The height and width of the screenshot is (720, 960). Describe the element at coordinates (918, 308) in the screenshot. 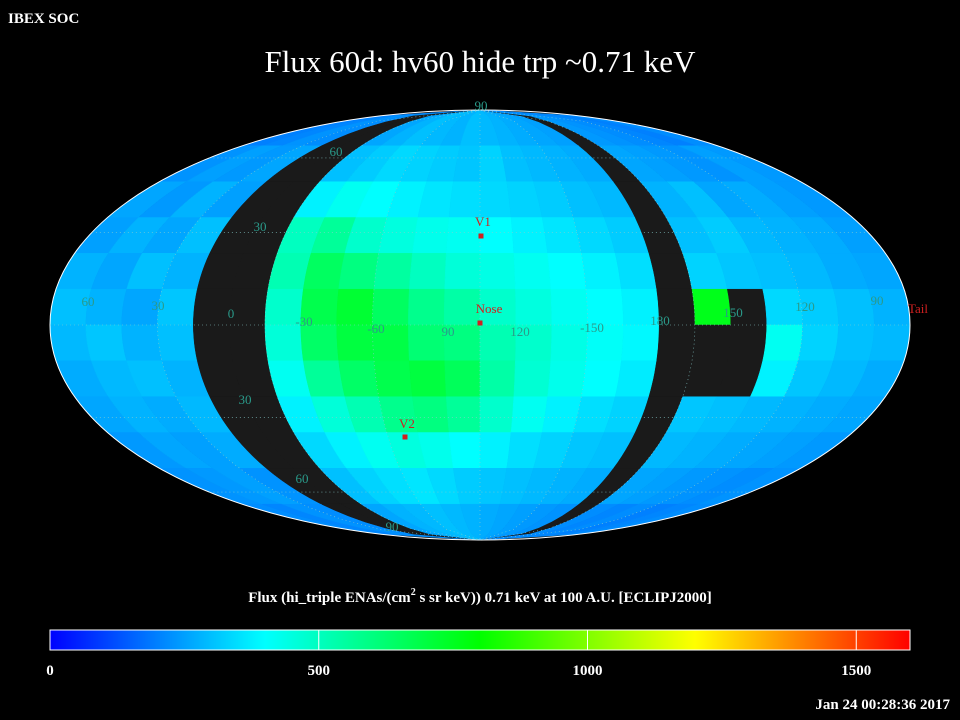

I see `marker-label: Tail` at that location.